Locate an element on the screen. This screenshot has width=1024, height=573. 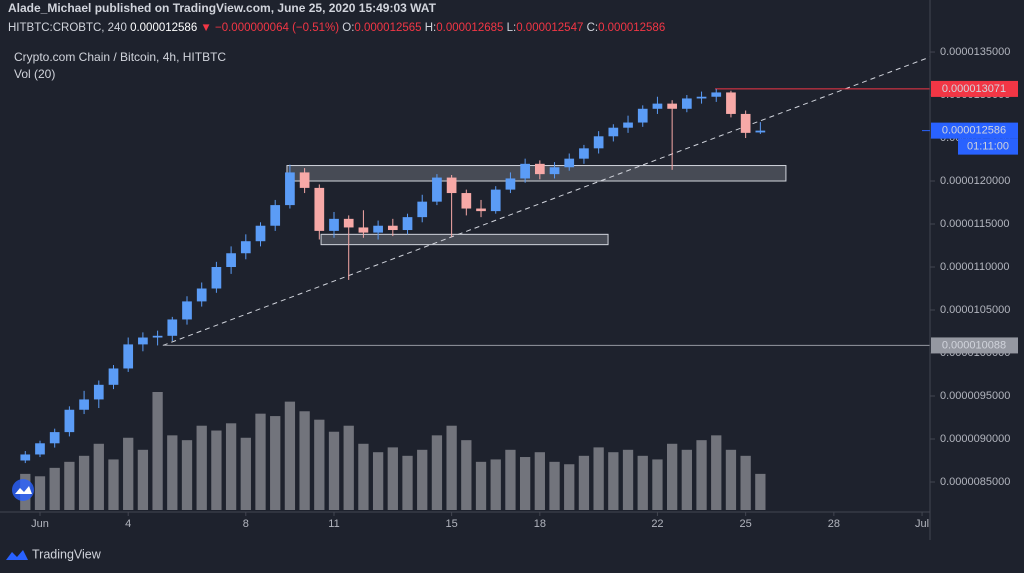
y-tick-label: 0.0000120000 is located at coordinates (975, 181).